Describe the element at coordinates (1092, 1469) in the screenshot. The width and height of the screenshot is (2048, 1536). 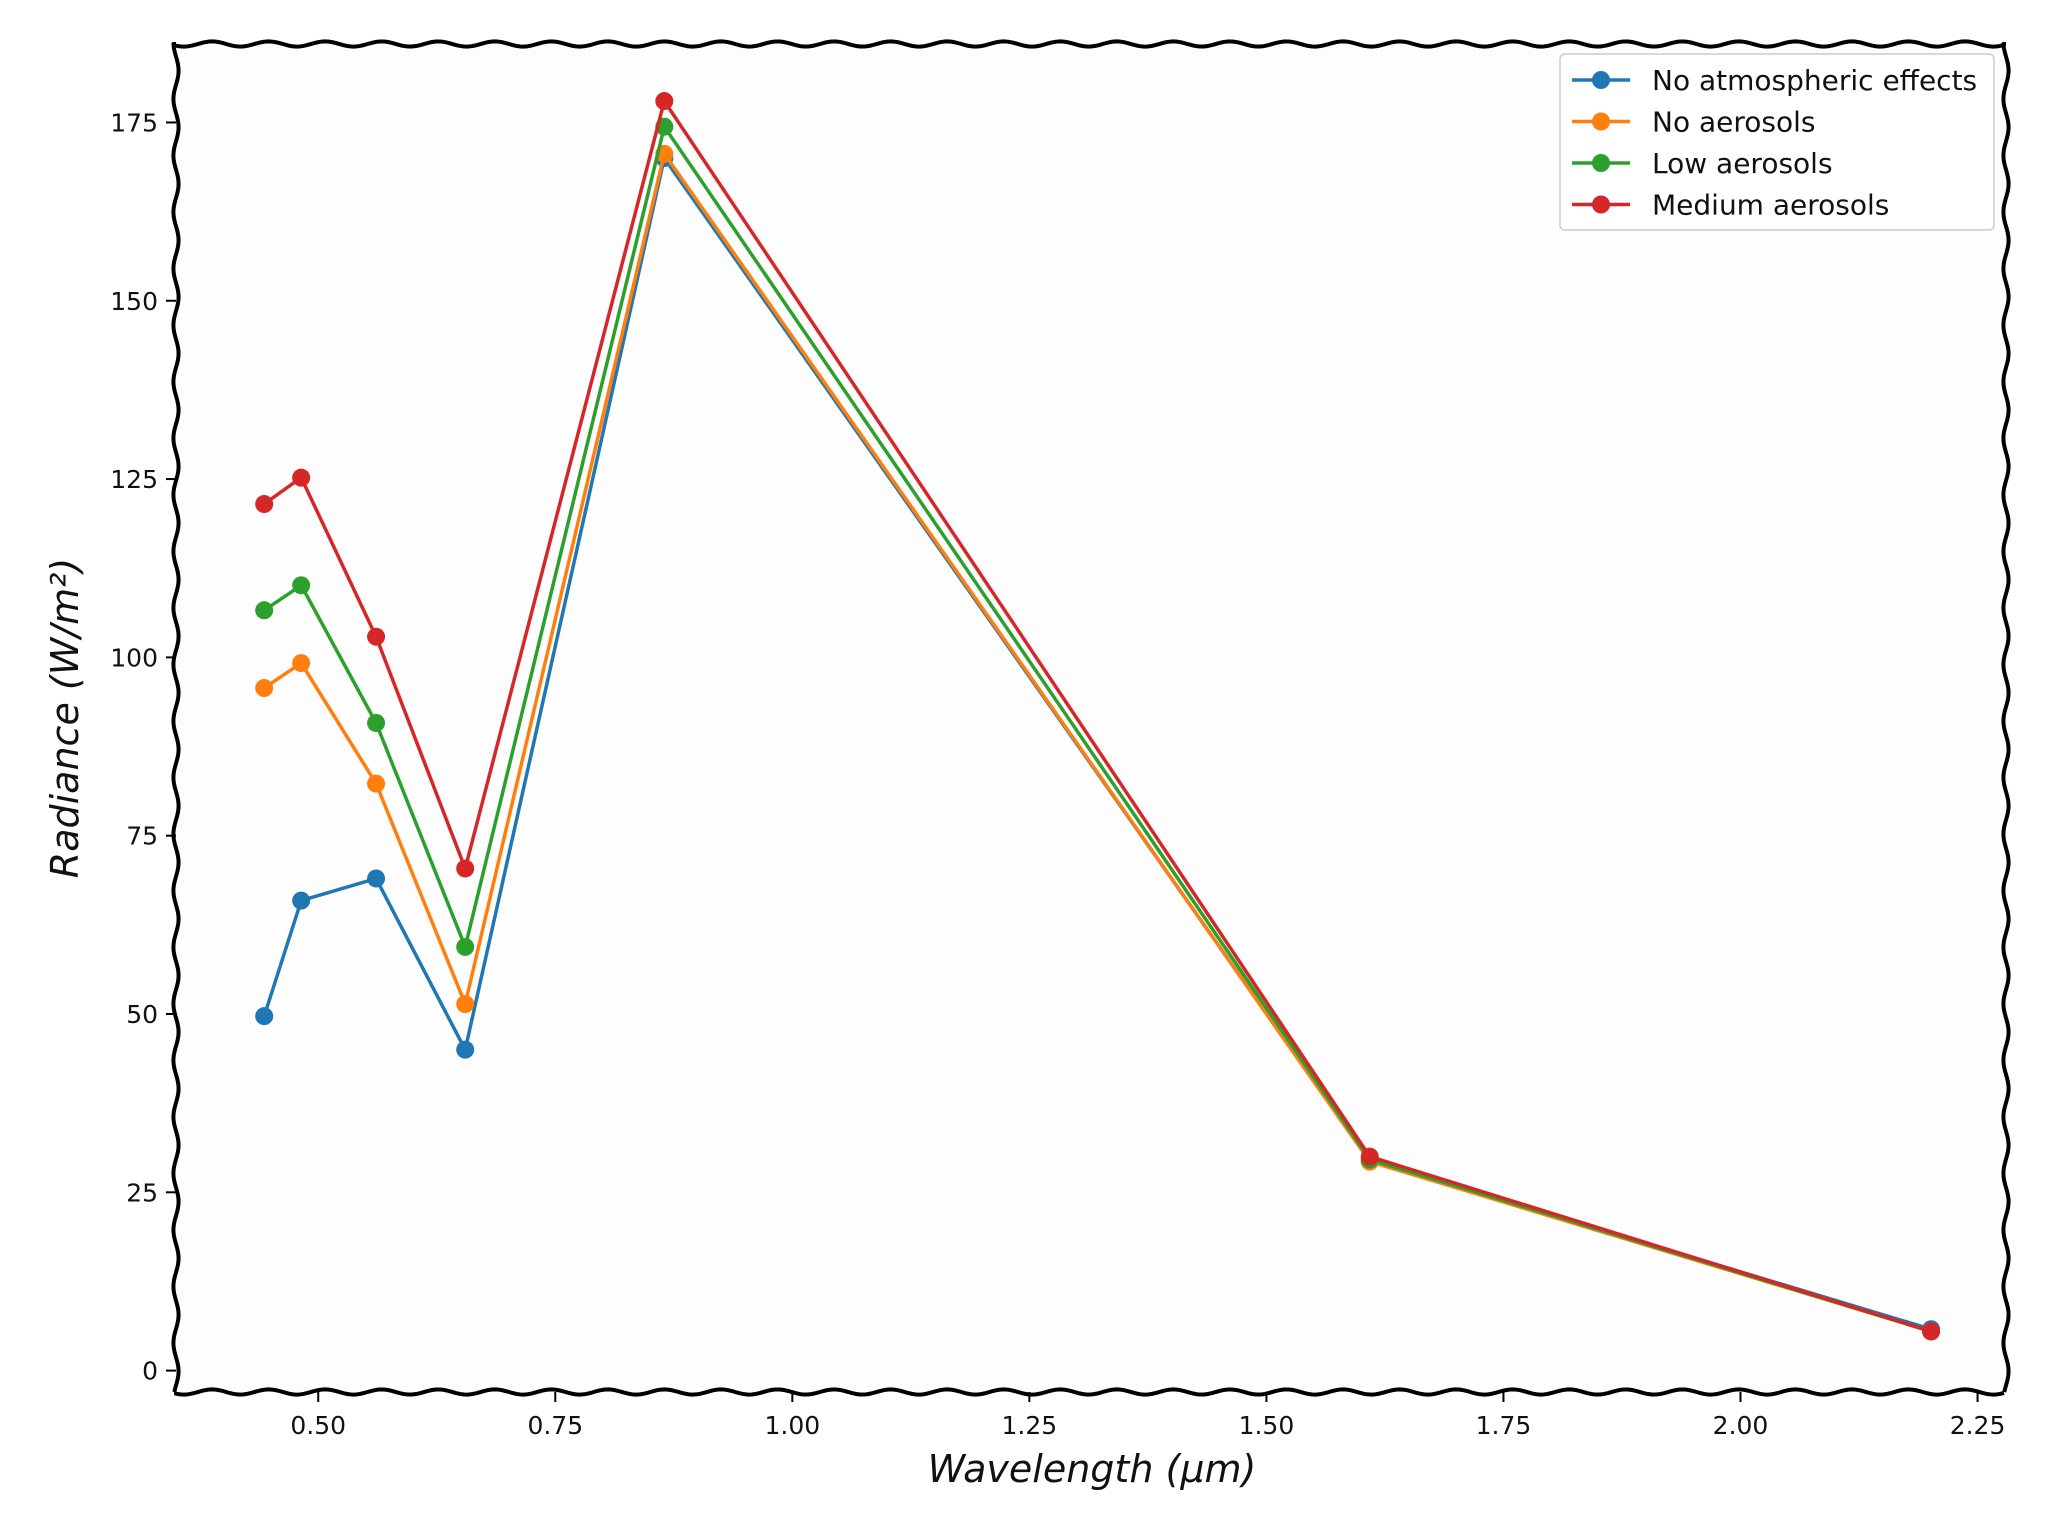
I see `x-axis-title: Wavelength (μm)` at that location.